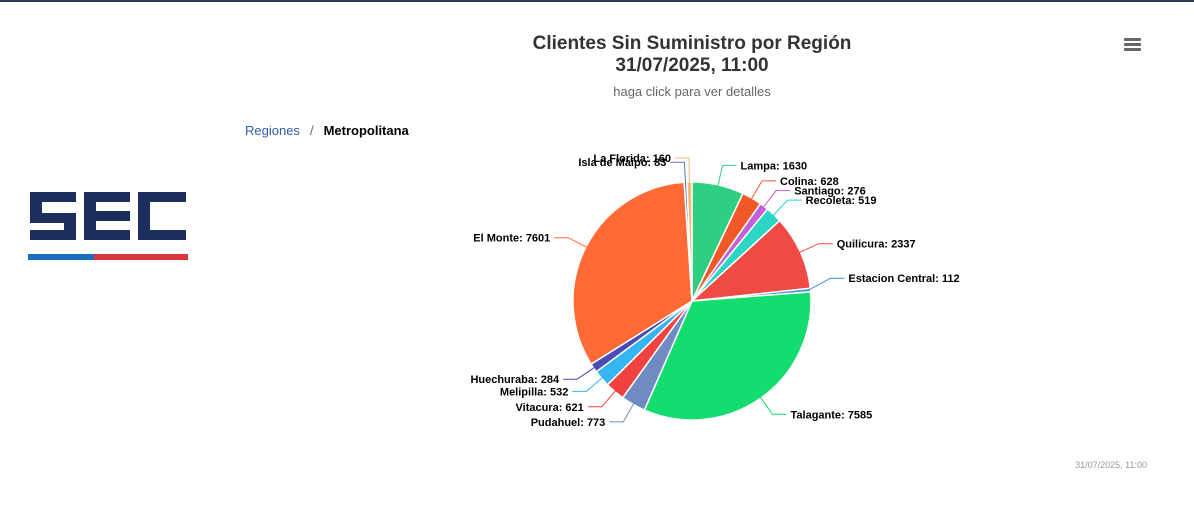 This screenshot has width=1194, height=529. What do you see at coordinates (622, 412) in the screenshot?
I see `connector-pudahuel` at bounding box center [622, 412].